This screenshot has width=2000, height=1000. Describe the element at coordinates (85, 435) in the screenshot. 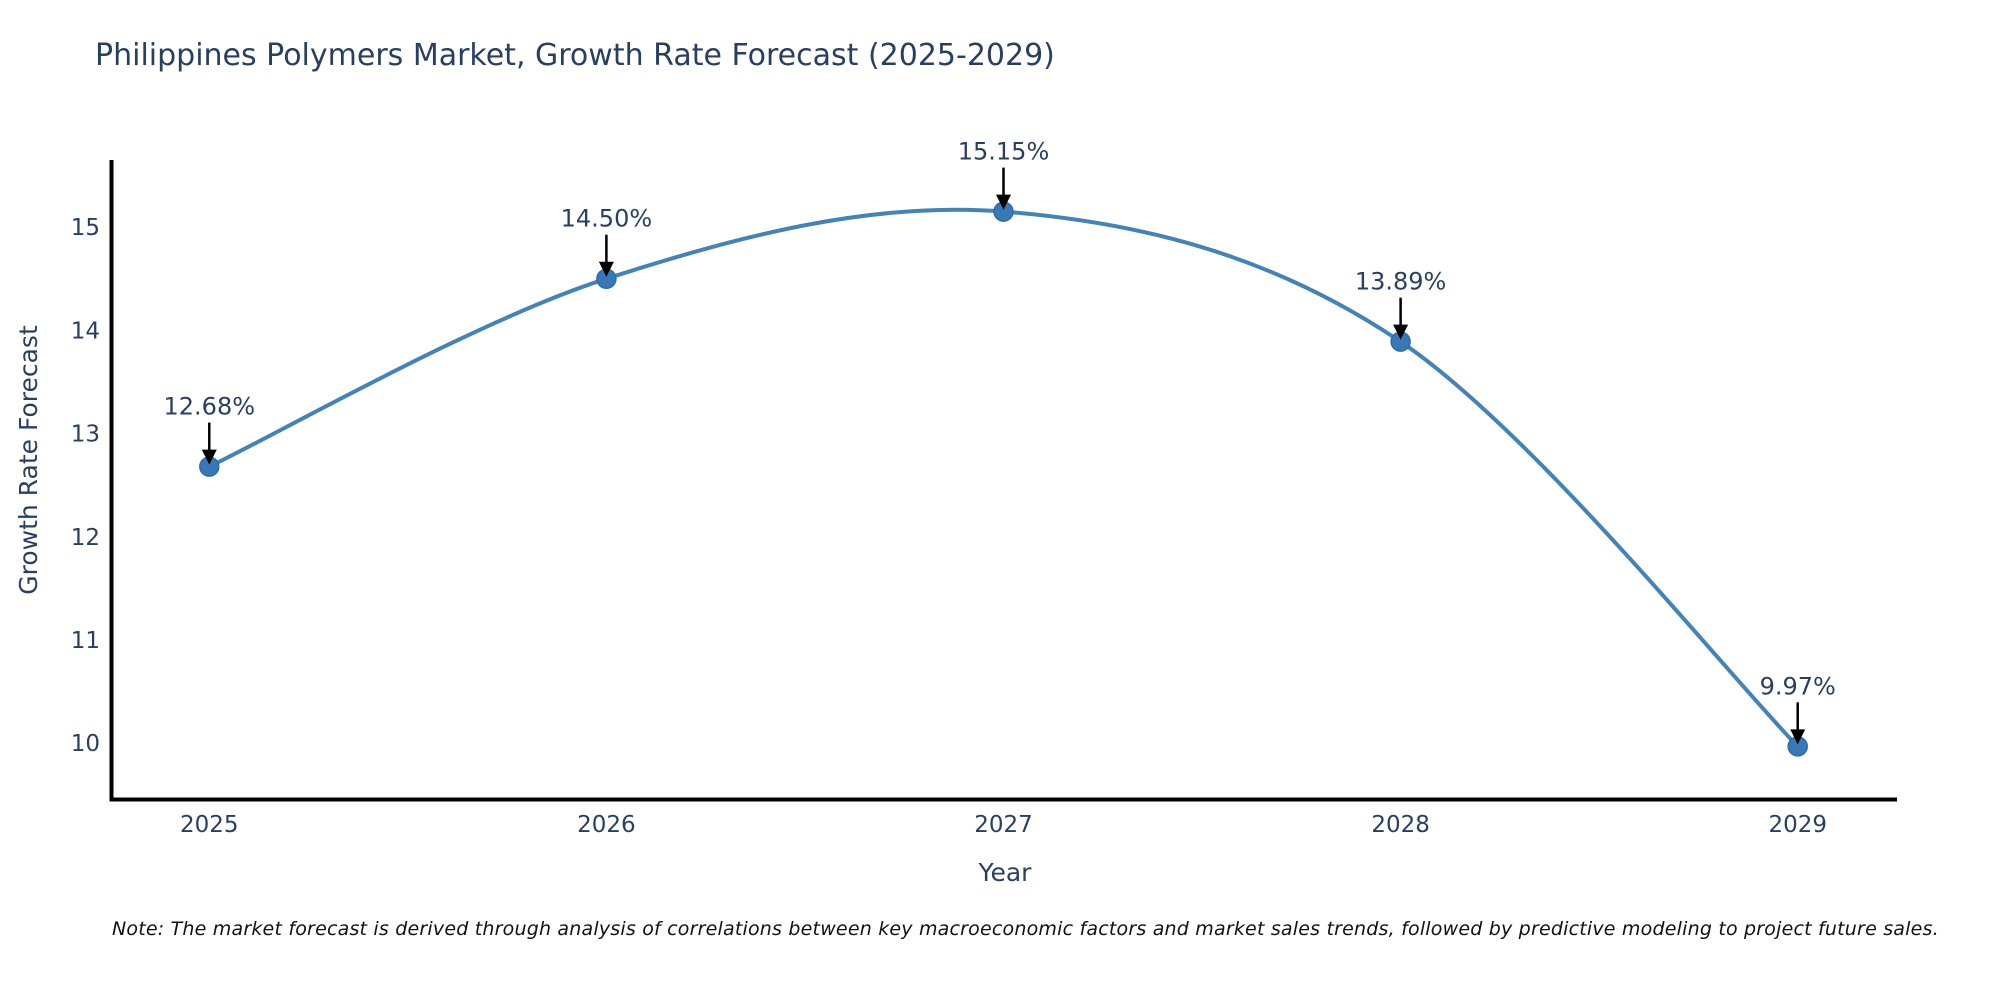

I see `y-tick-label-13: 13` at that location.